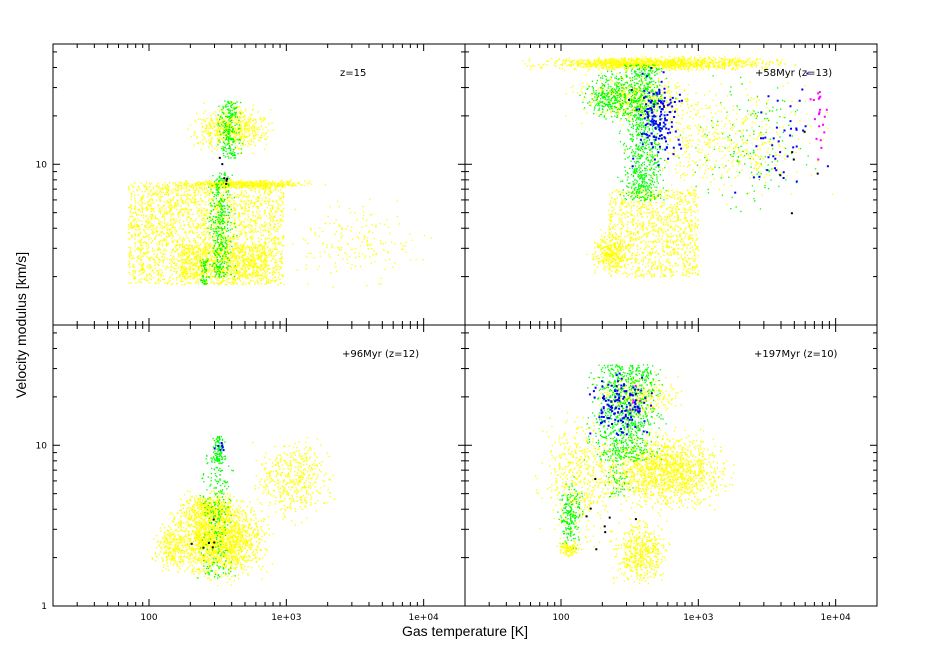 The image size is (931, 651). I want to click on point-cloud-magenta, so click(818, 126).